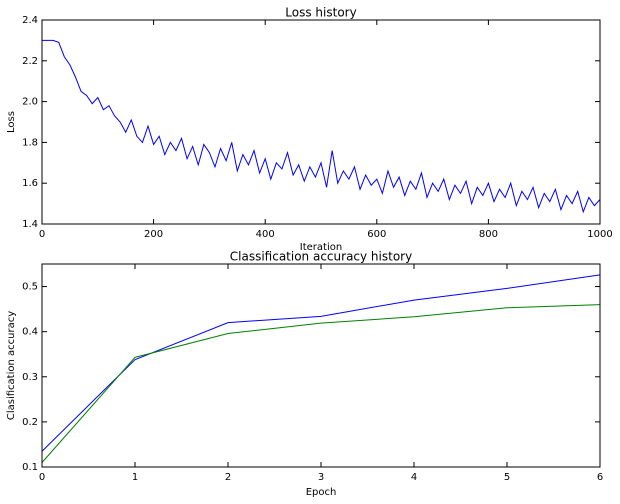 This screenshot has height=504, width=620. What do you see at coordinates (414, 477) in the screenshot?
I see `x-tick-label: 4` at bounding box center [414, 477].